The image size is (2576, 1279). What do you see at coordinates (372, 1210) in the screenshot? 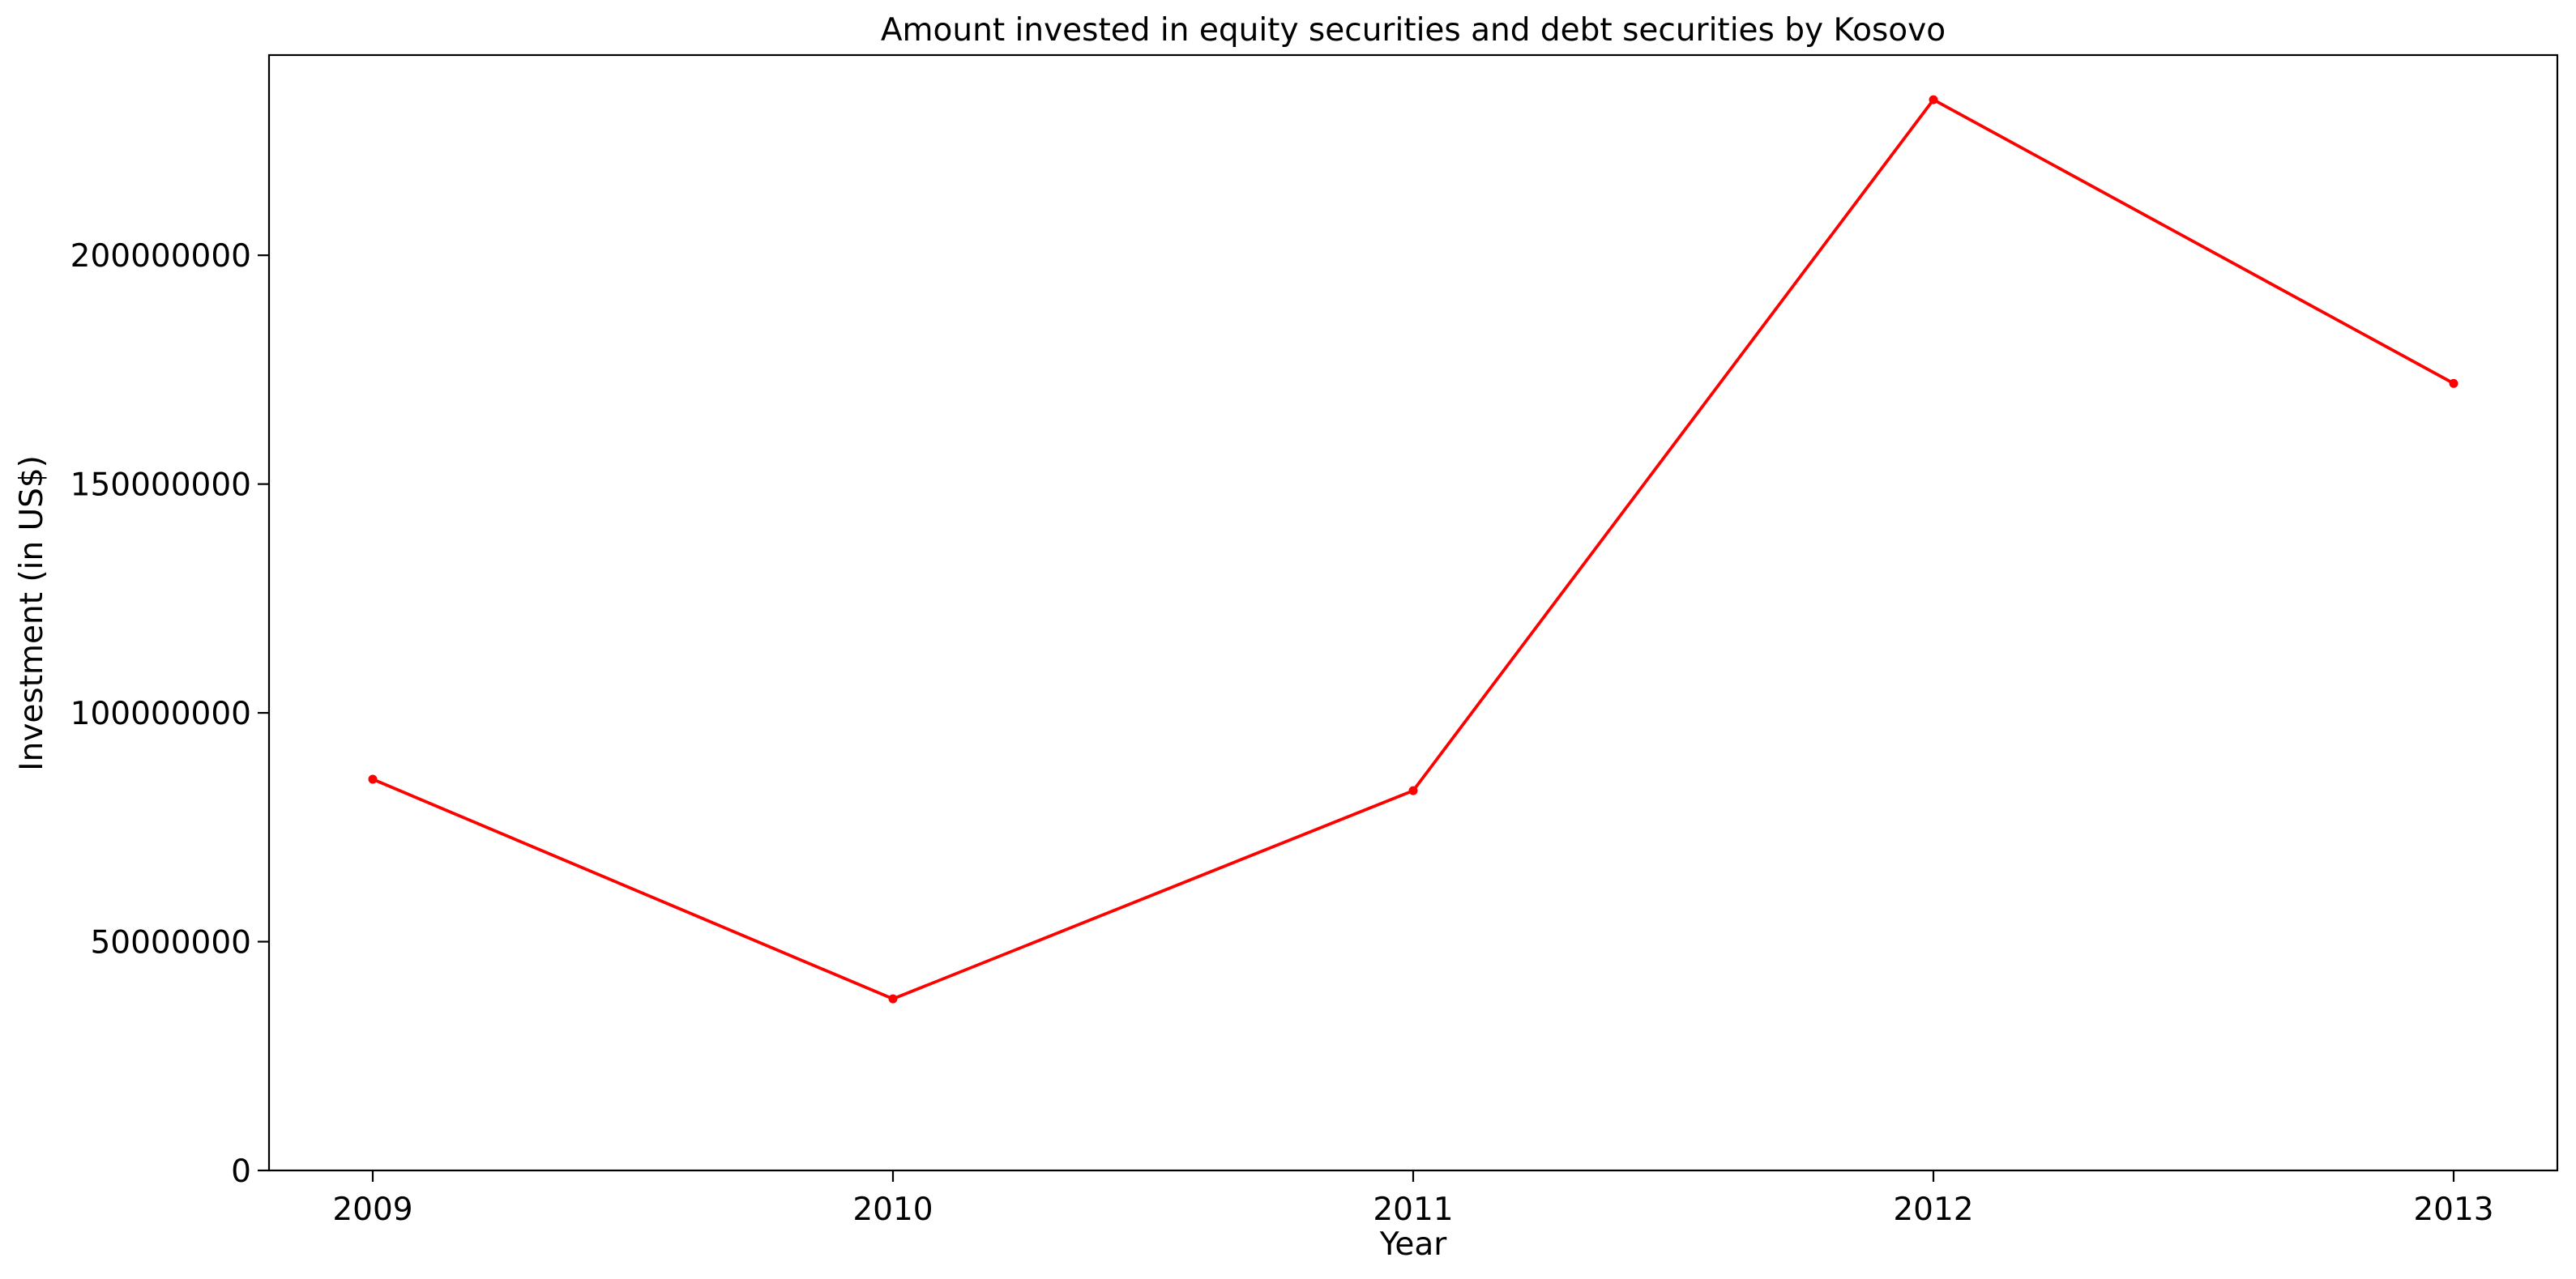
I see `x-tick-label: 2009` at bounding box center [372, 1210].